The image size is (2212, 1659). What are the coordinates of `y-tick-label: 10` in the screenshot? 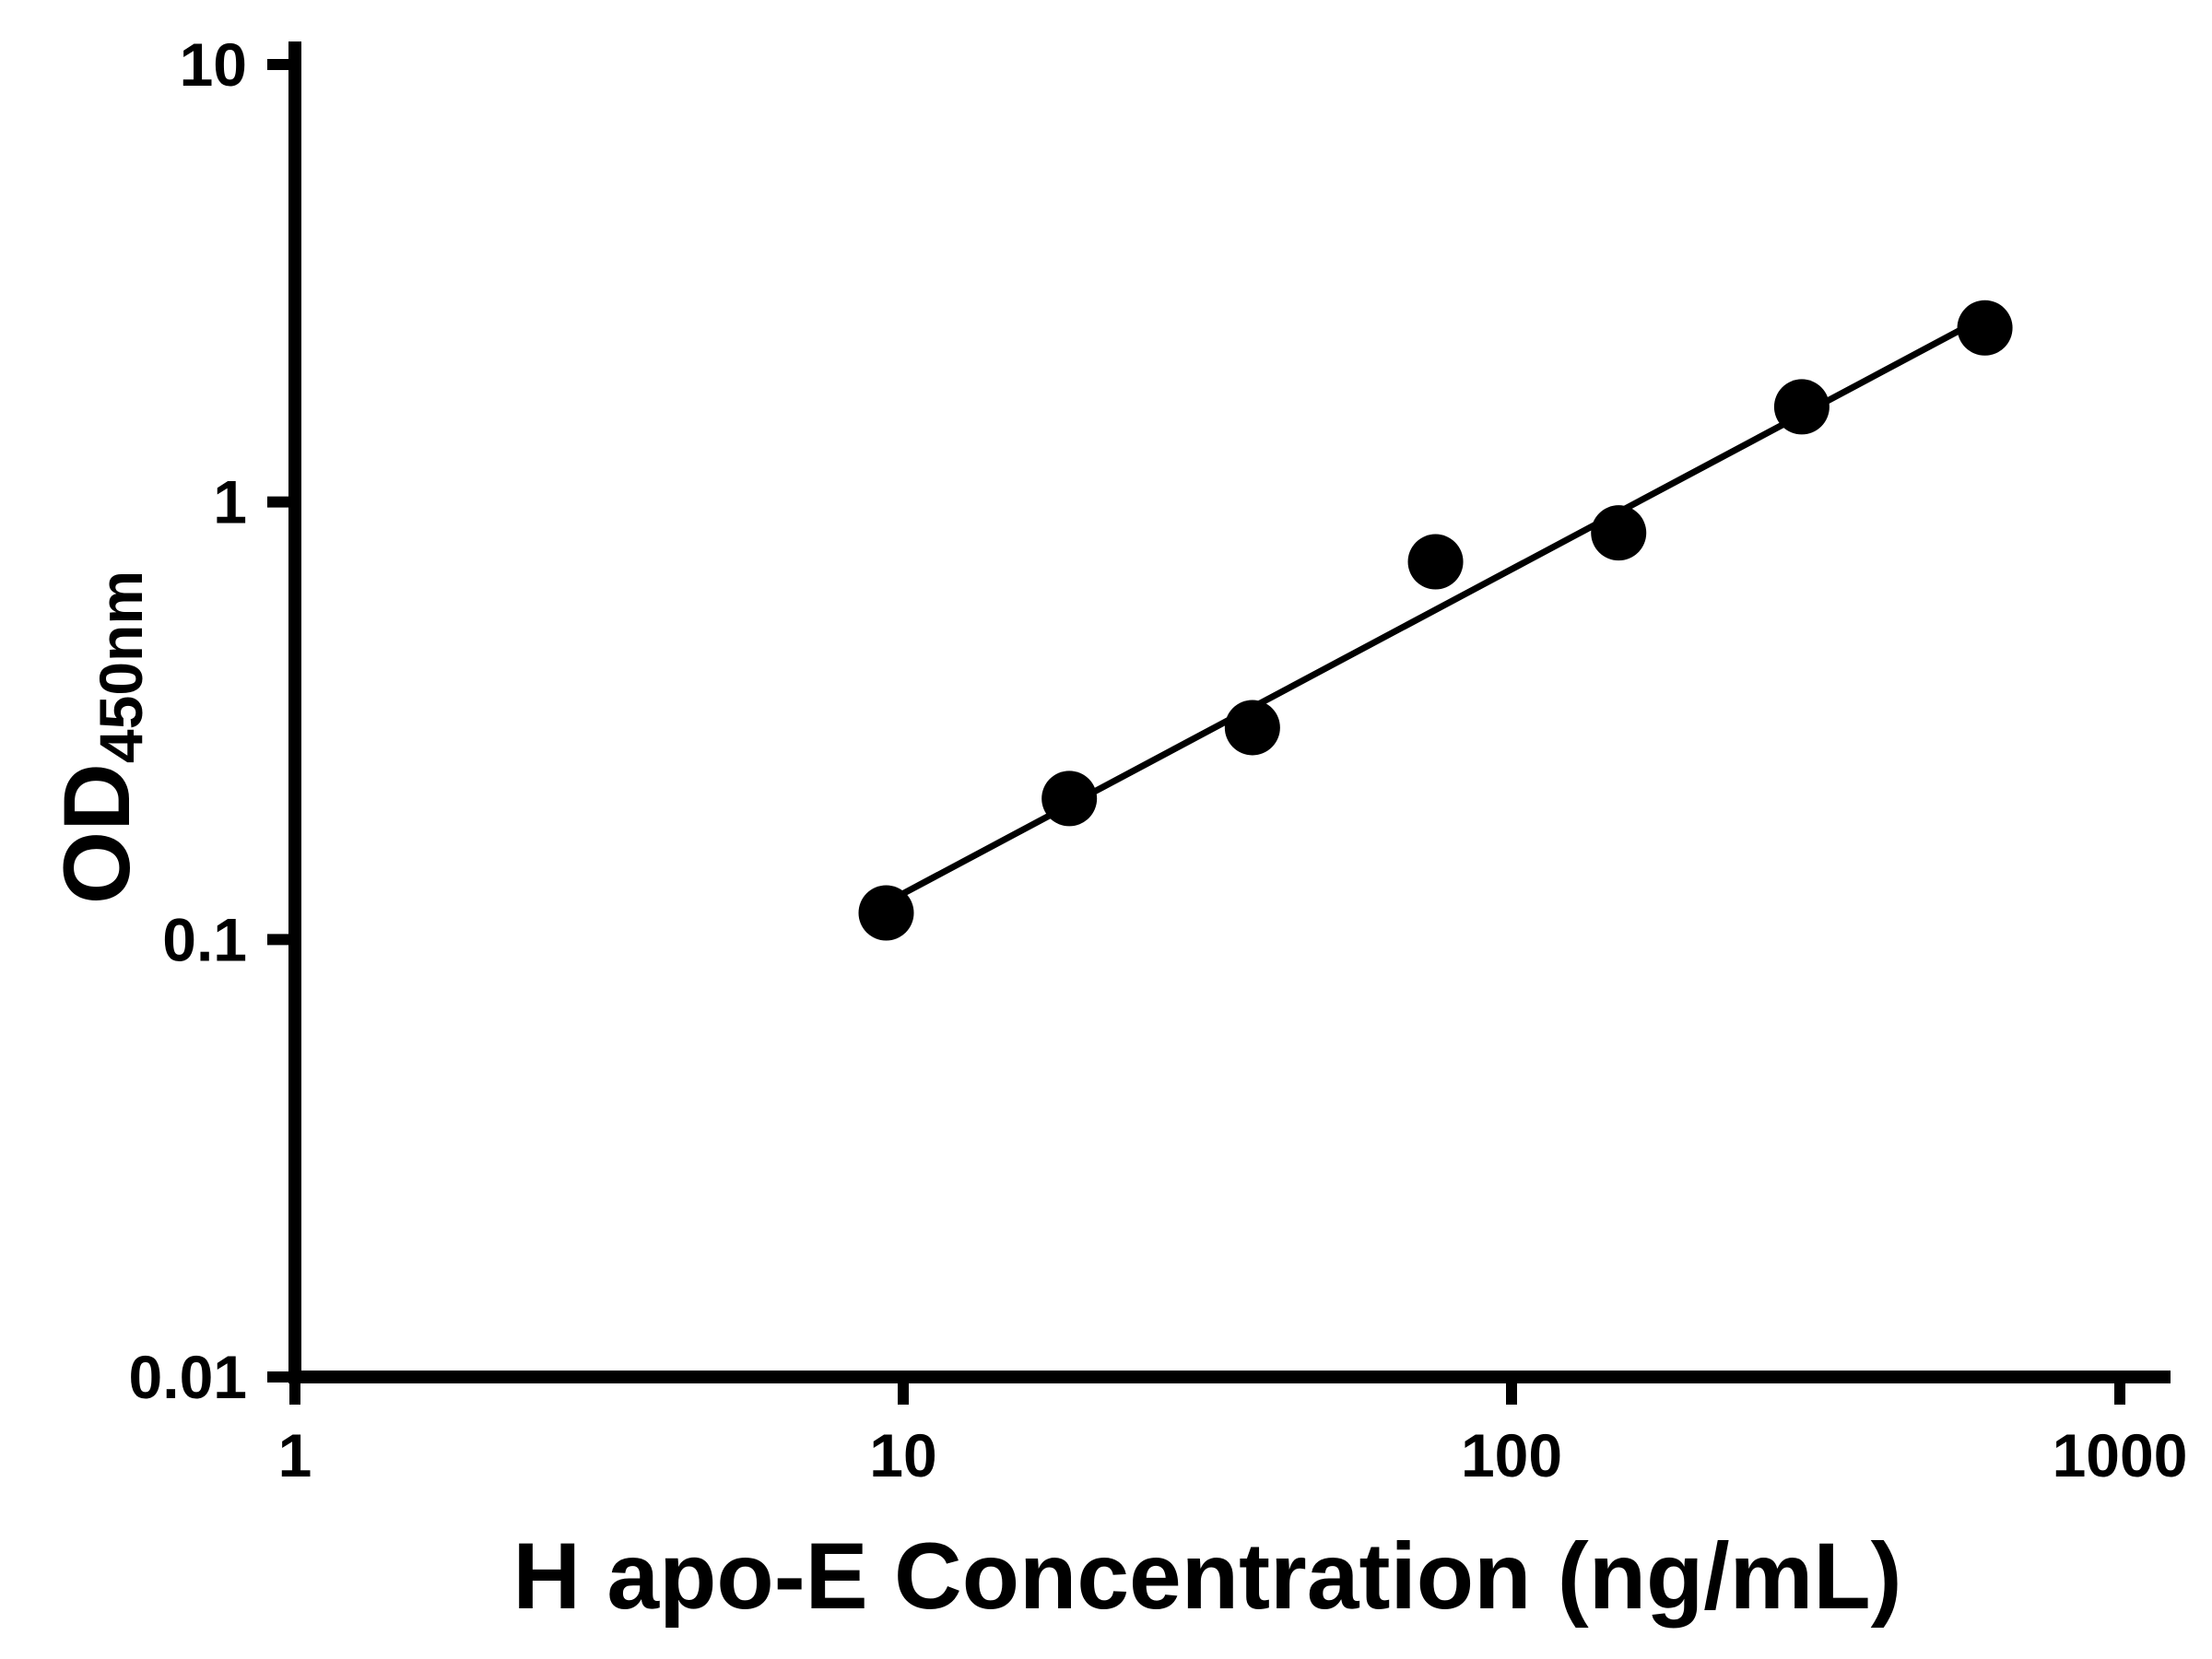 It's located at (213, 64).